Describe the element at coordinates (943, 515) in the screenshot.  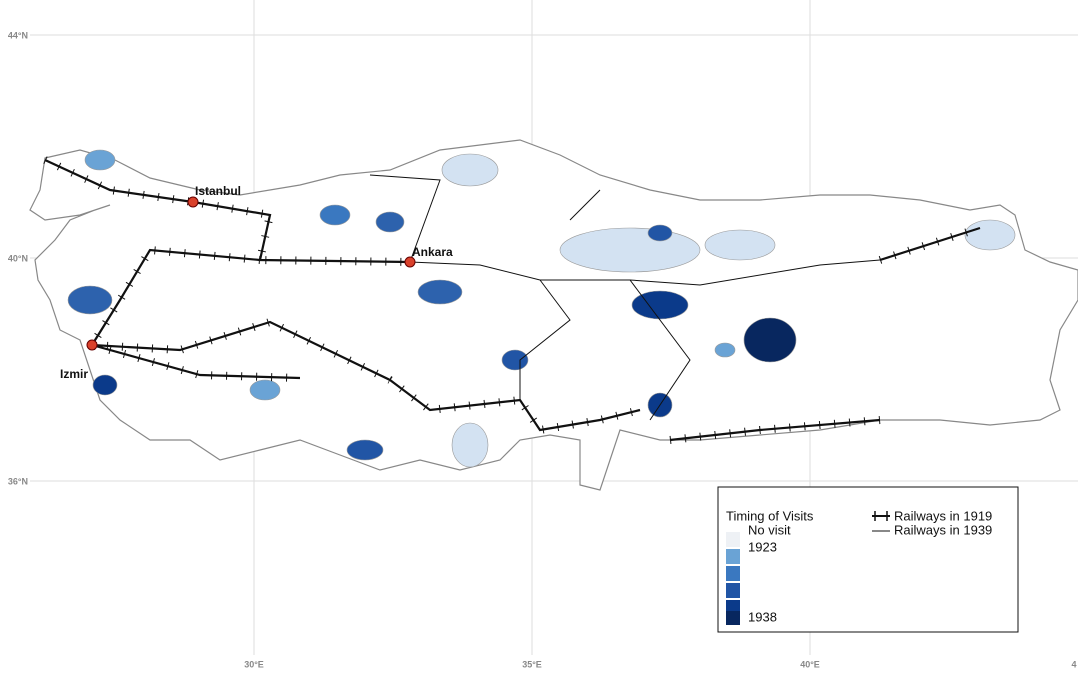
I see `legend-label: Railways in 1919` at that location.